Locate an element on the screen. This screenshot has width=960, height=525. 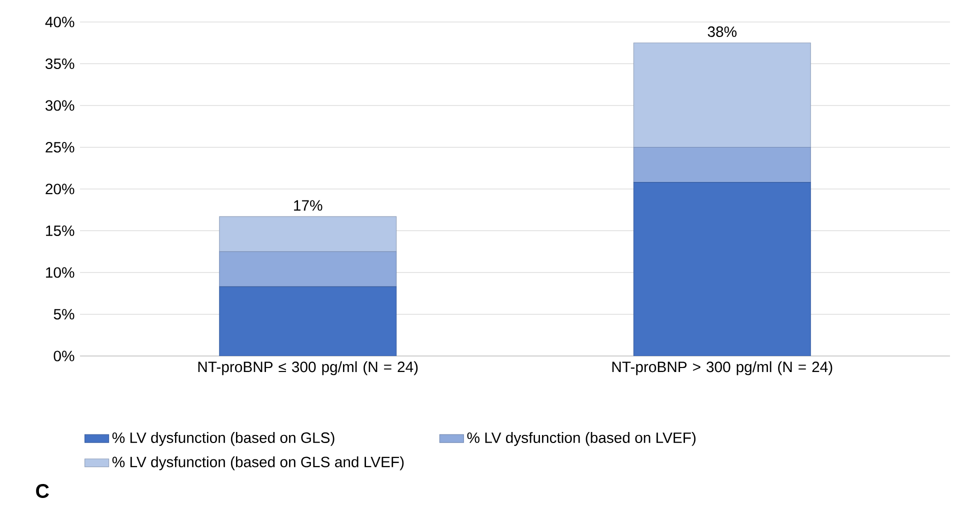
y-tick-label: 40% is located at coordinates (59, 22).